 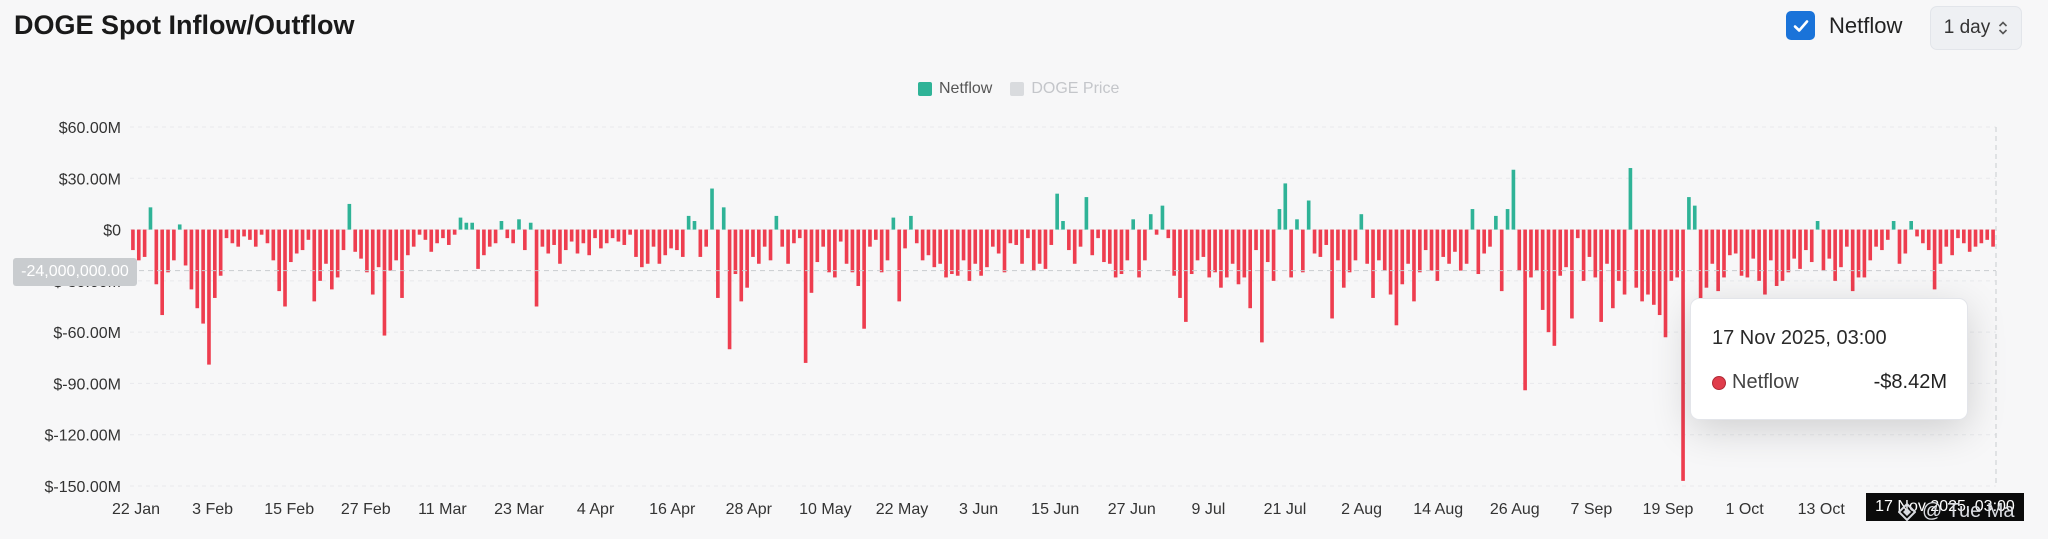 What do you see at coordinates (1800, 25) in the screenshot?
I see `netflow-checkbox` at bounding box center [1800, 25].